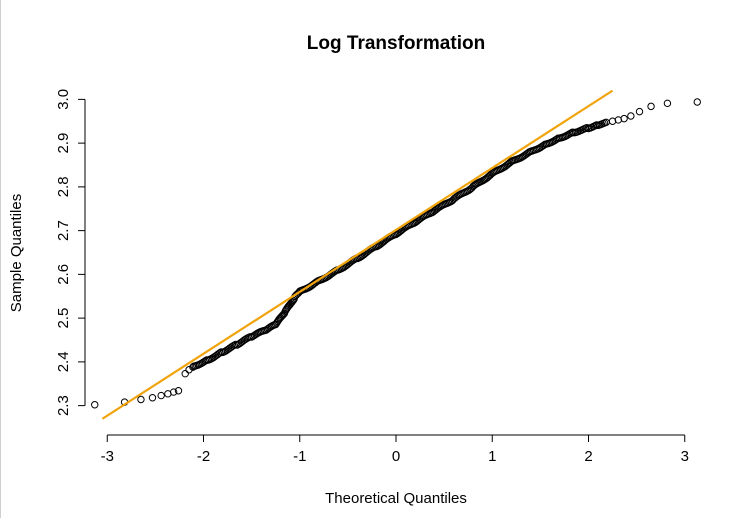  Describe the element at coordinates (63, 274) in the screenshot. I see `y-tick-label: 2.6` at that location.